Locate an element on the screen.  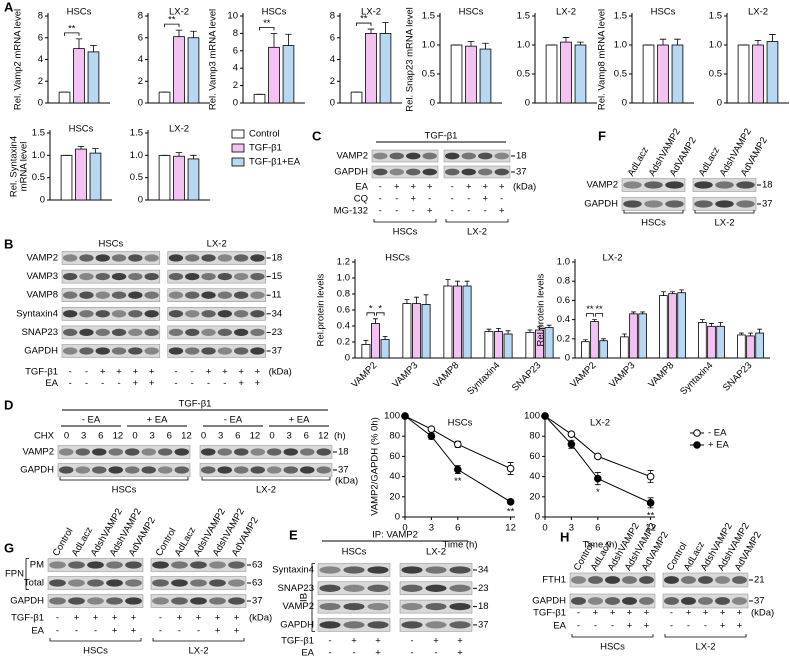
panel-label: E is located at coordinates (293, 534).